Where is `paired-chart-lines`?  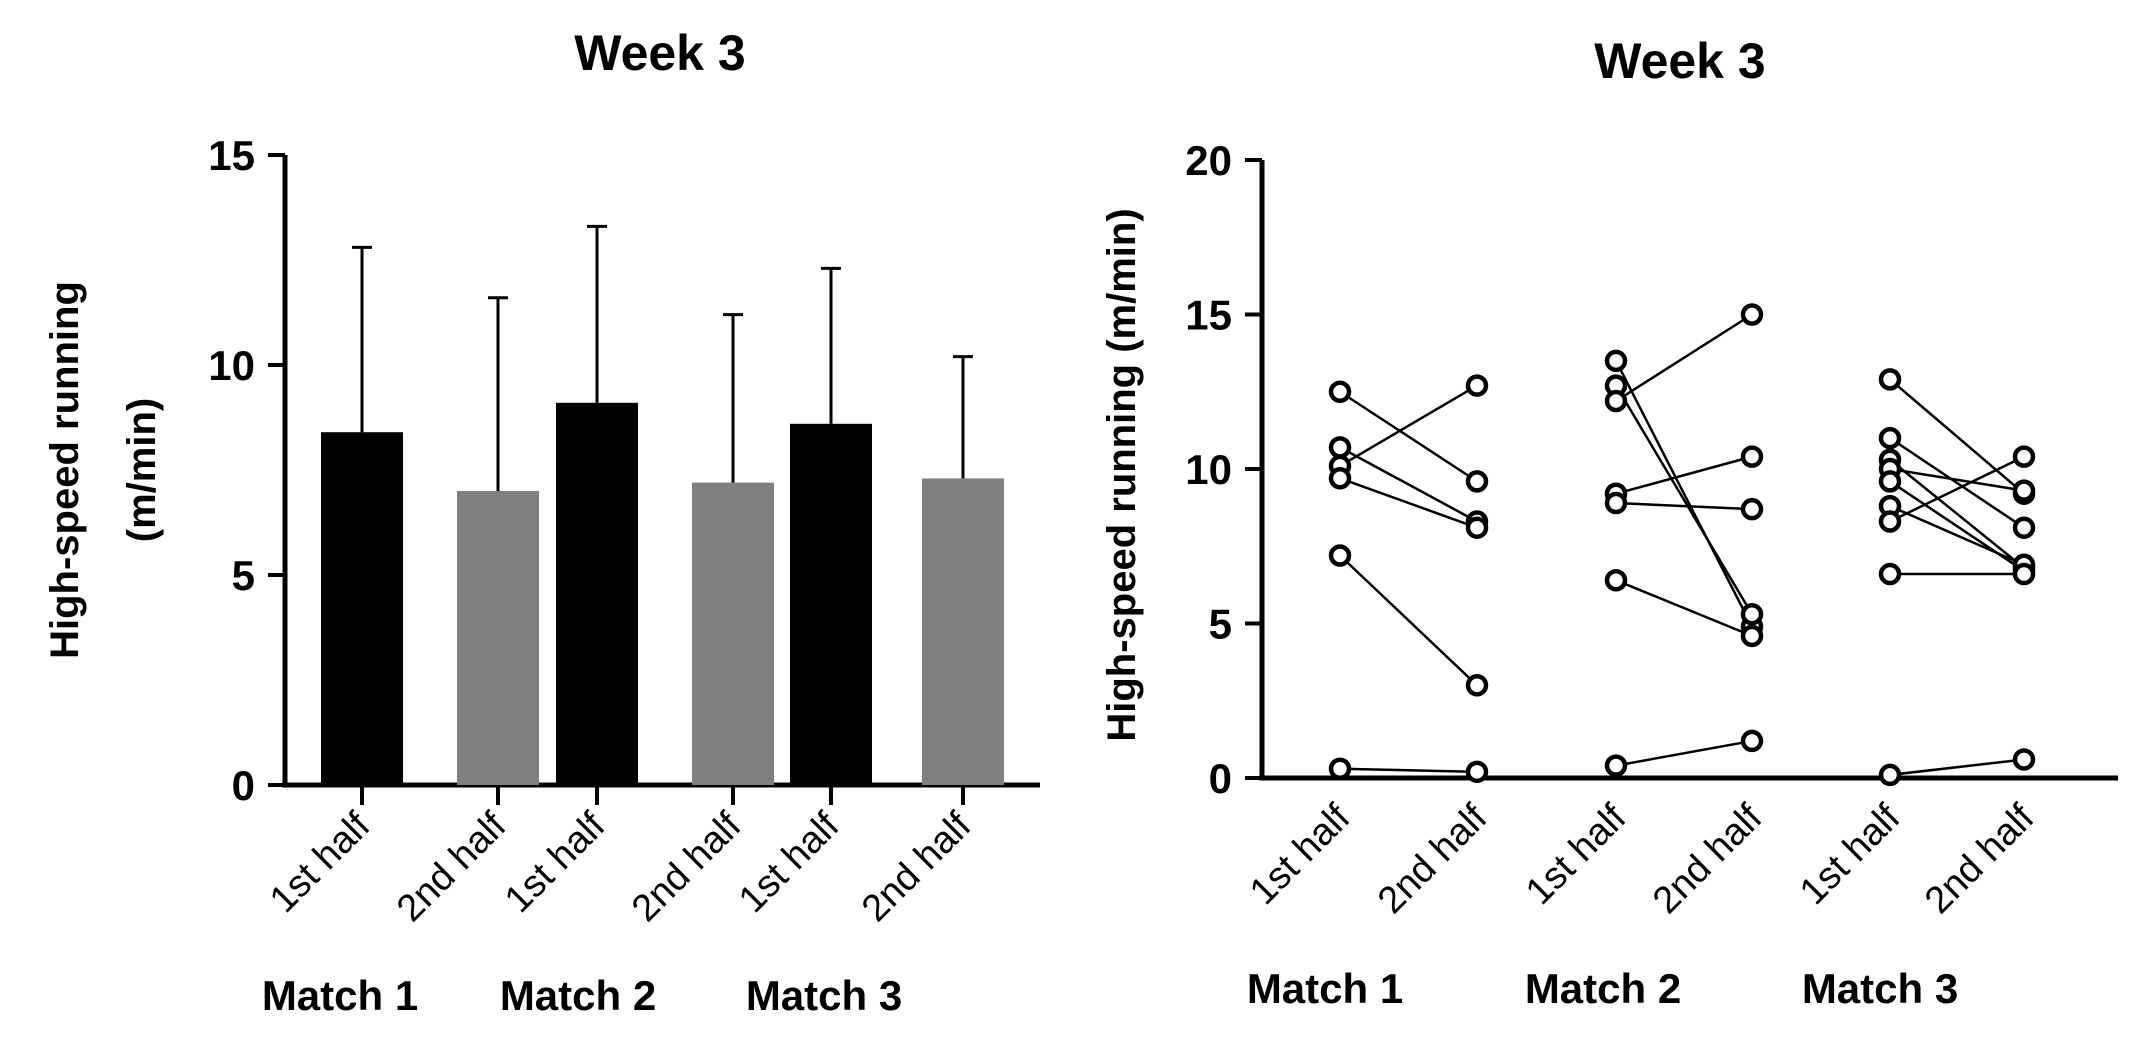 paired-chart-lines is located at coordinates (1682, 545).